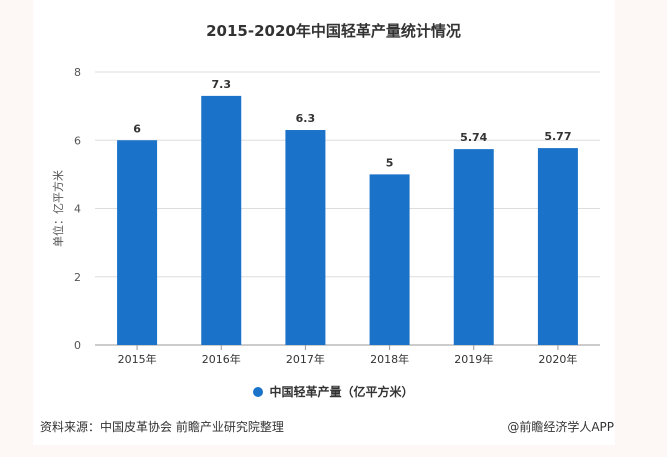 This screenshot has width=667, height=457. I want to click on legend: 中国轻革产量（亿平方米）, so click(333, 391).